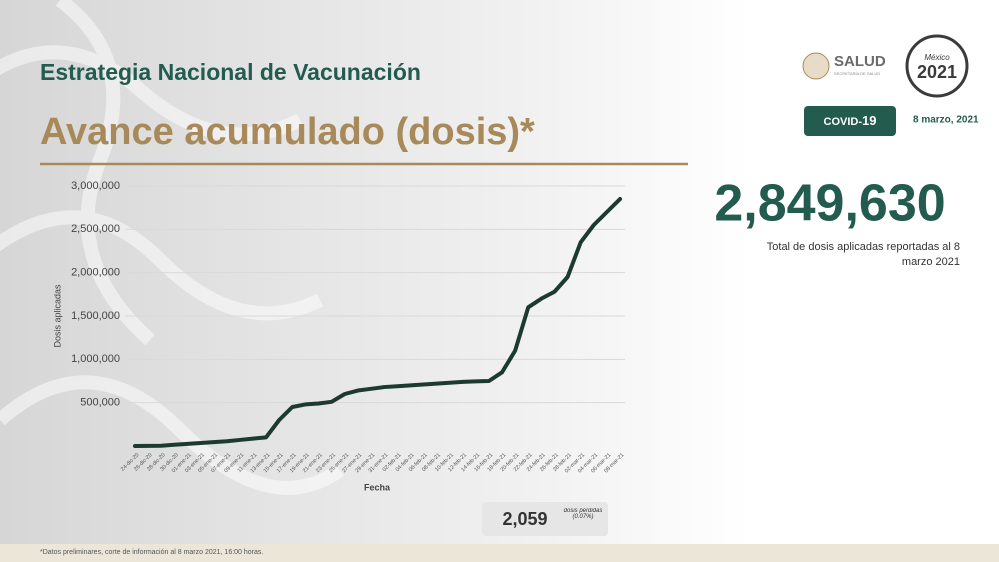 The width and height of the screenshot is (999, 562). I want to click on y-tick-label: 1,500,000, so click(95, 316).